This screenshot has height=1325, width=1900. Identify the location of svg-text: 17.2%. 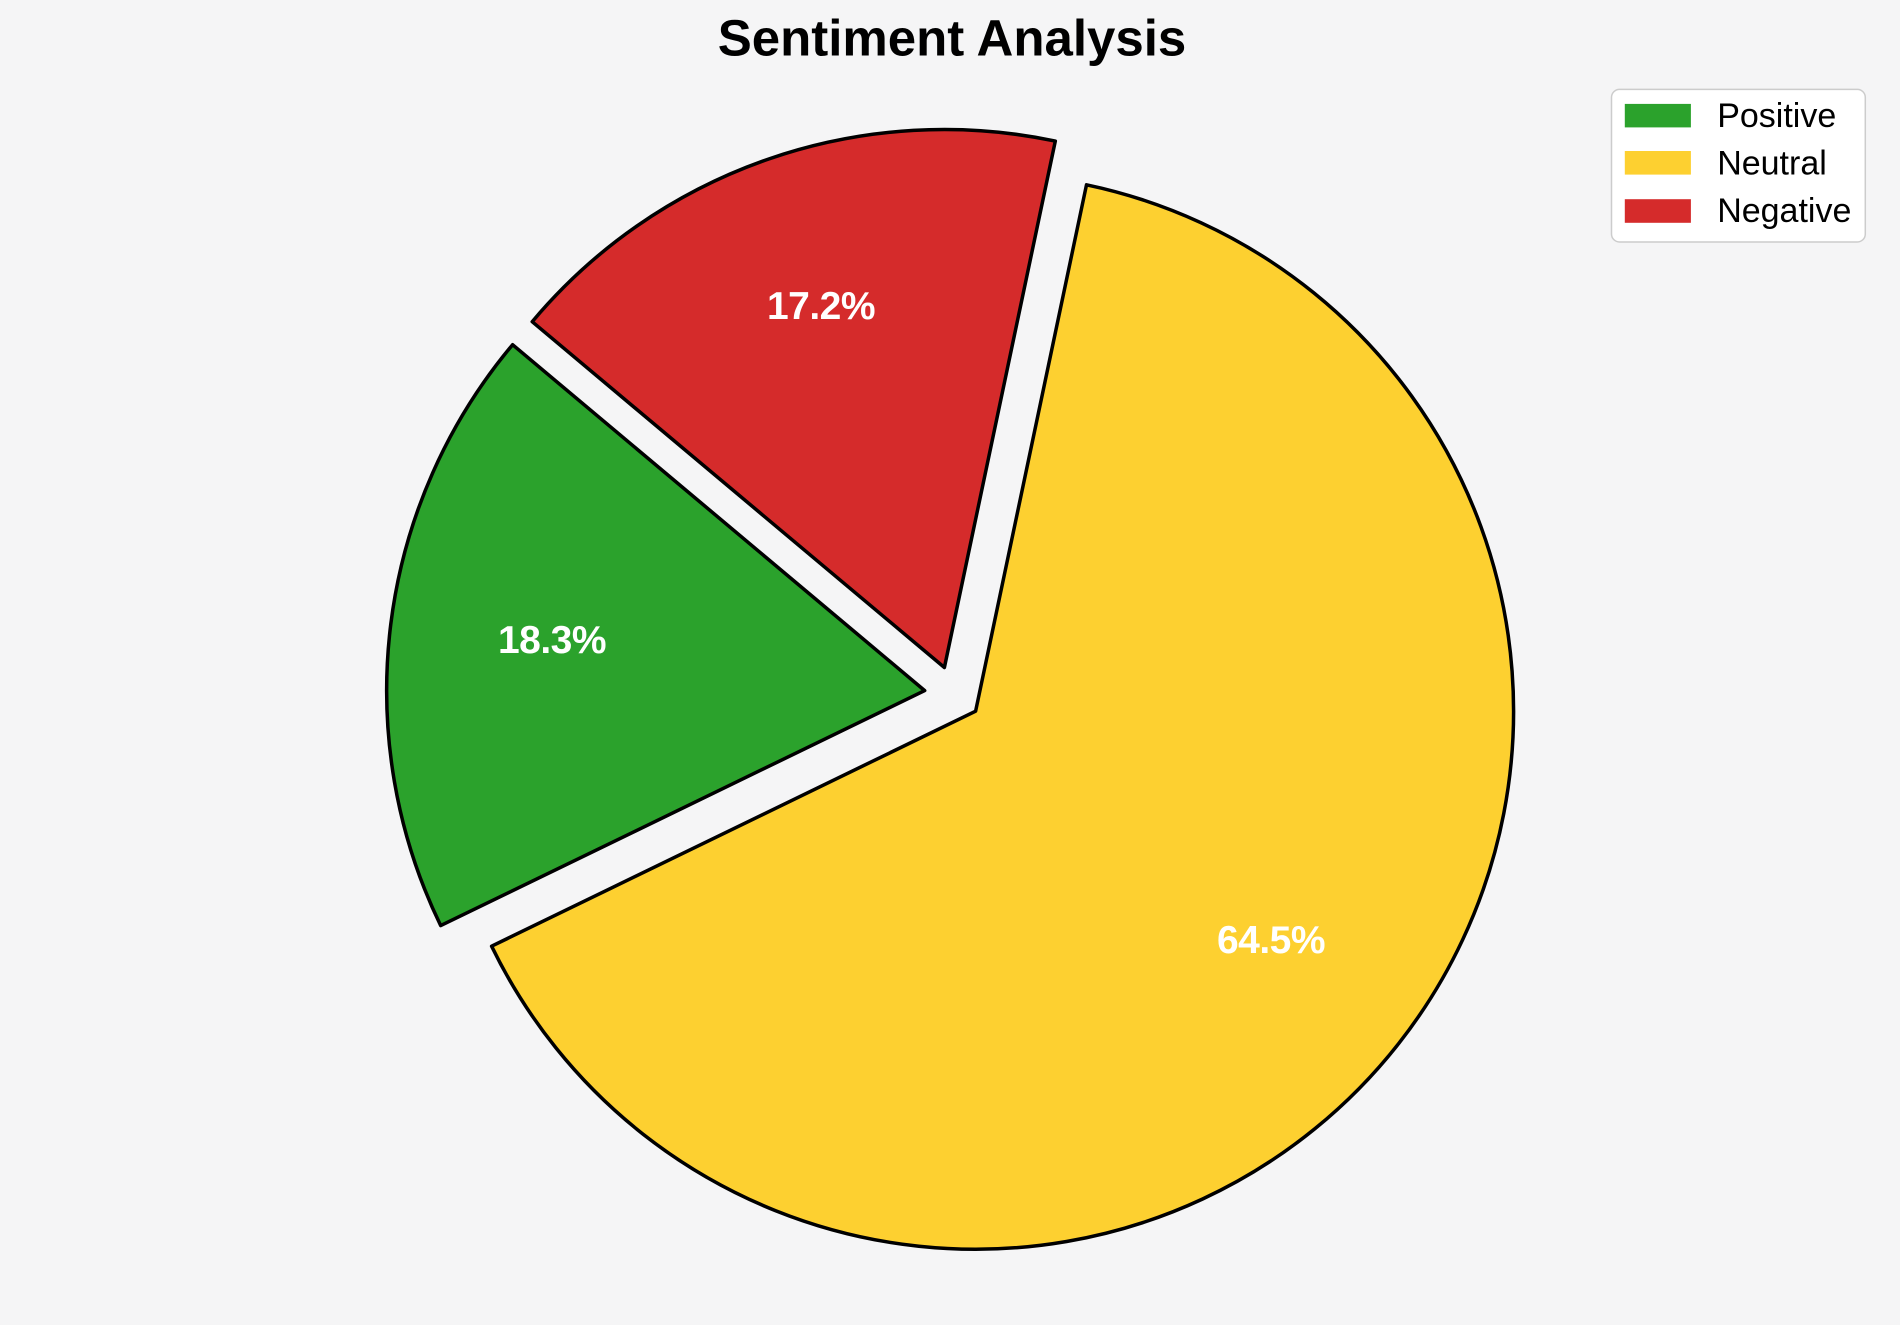
(821, 306).